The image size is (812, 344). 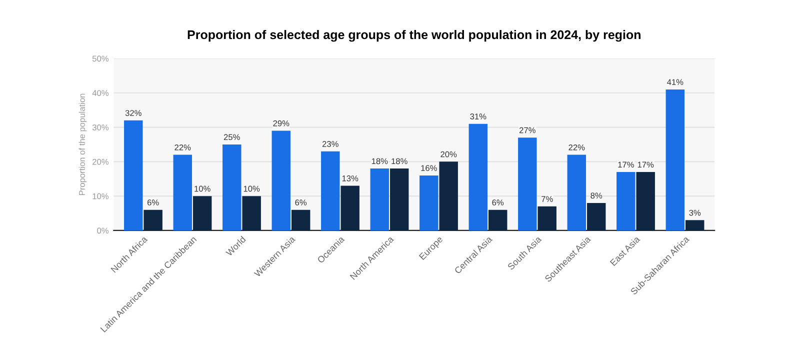 What do you see at coordinates (100, 59) in the screenshot?
I see `y-tick-label: 50%` at bounding box center [100, 59].